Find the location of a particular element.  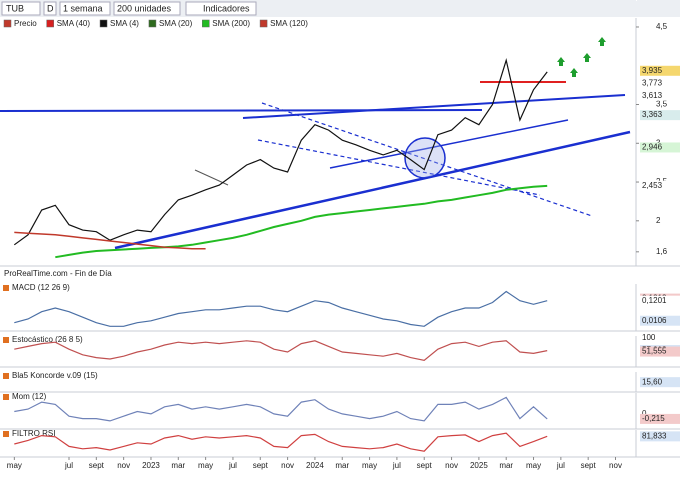

y-tick-label: 2 is located at coordinates (658, 220).